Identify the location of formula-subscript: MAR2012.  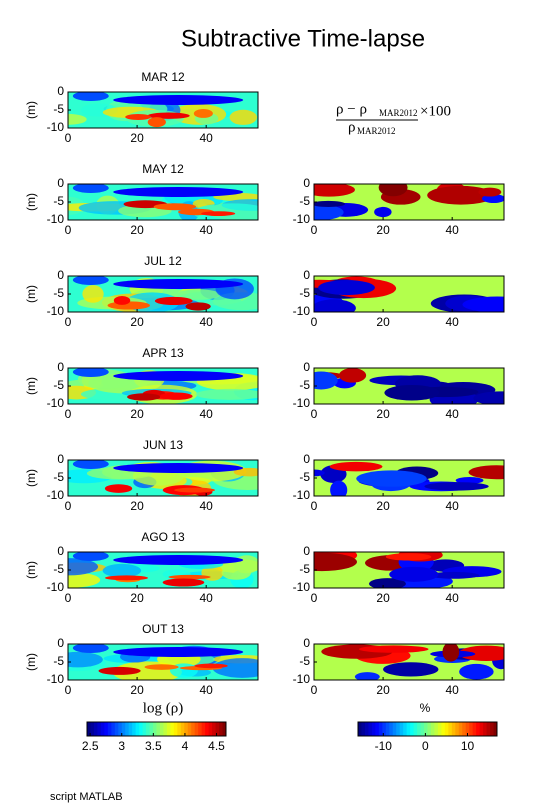
(376, 131).